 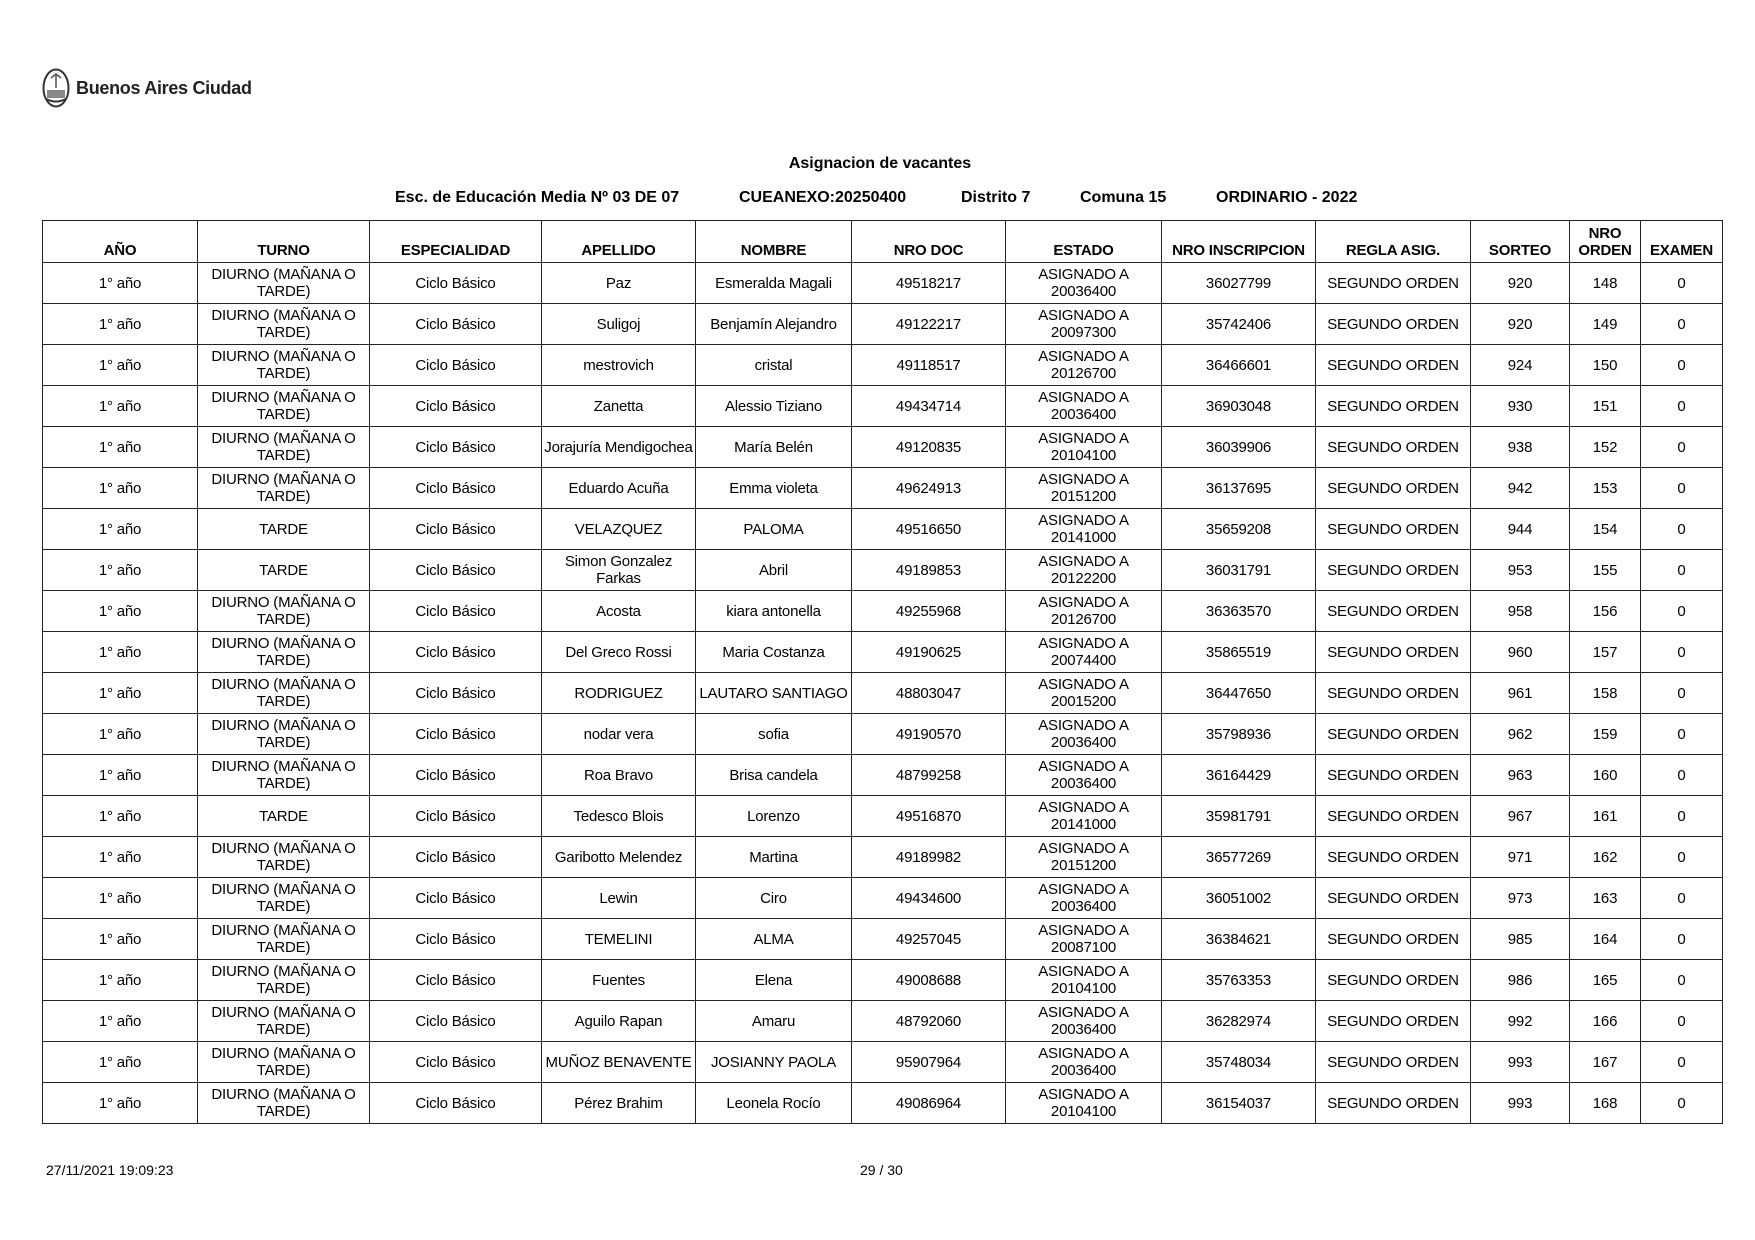 What do you see at coordinates (1238, 1062) in the screenshot?
I see `table-cell: 35748034` at bounding box center [1238, 1062].